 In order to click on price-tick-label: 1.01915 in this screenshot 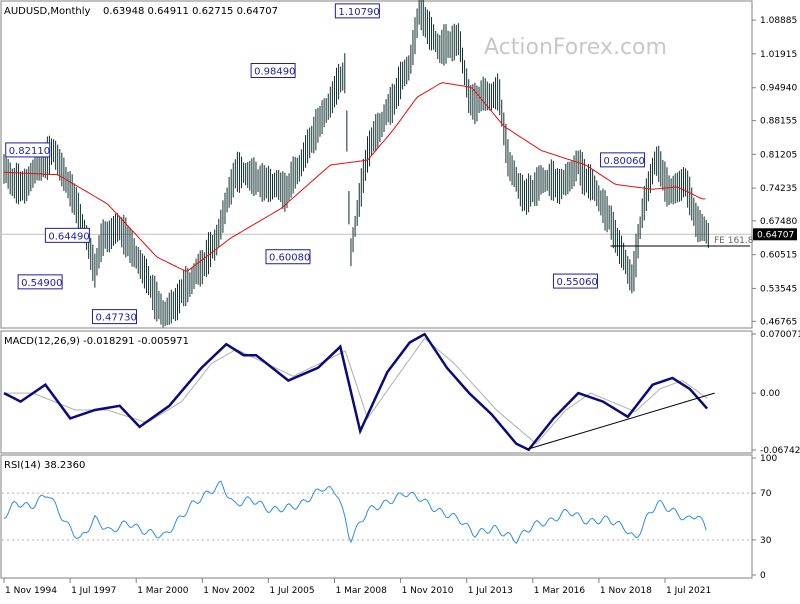, I will do `click(778, 55)`.